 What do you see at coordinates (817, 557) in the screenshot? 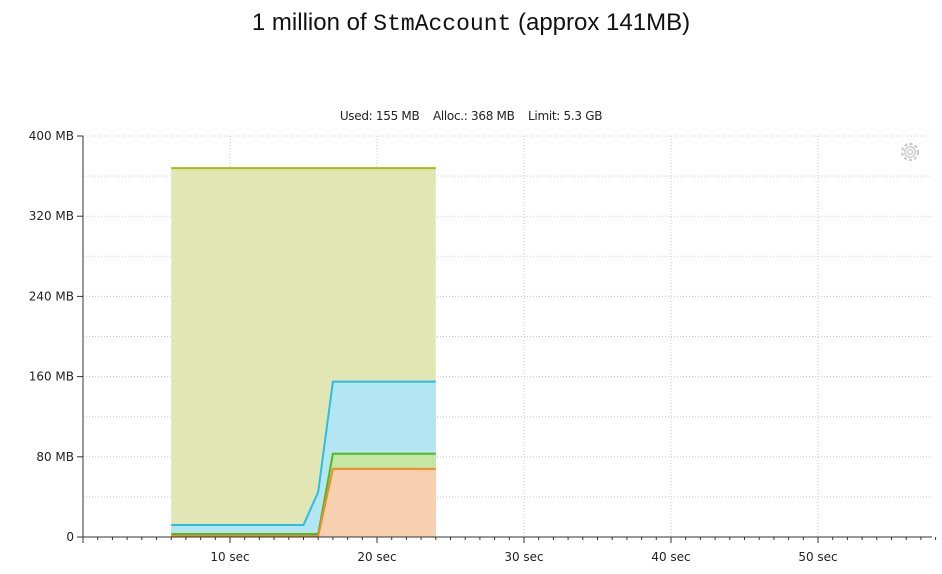
I see `x-tick-label: 50 sec` at bounding box center [817, 557].